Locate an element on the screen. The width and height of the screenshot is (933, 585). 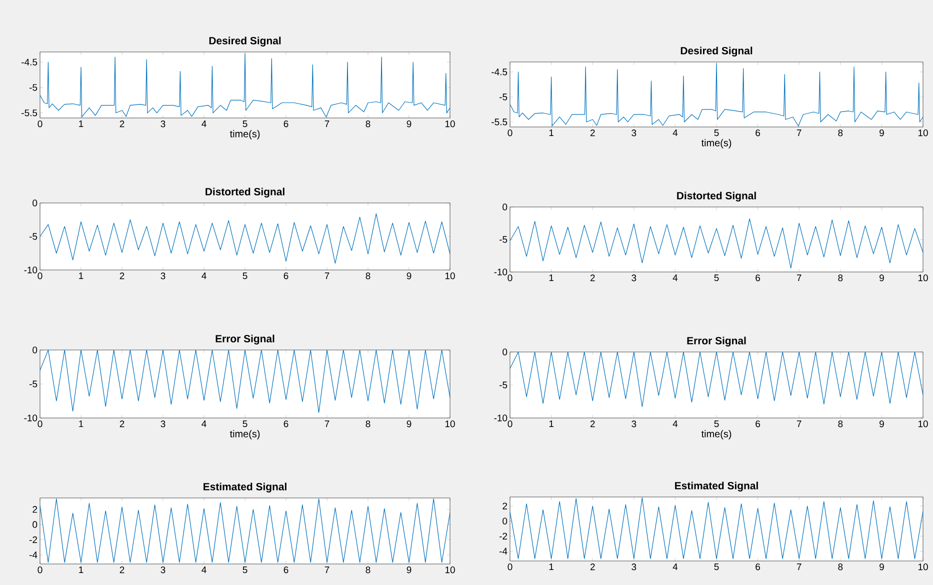
y-tick-label: -4.5 is located at coordinates (500, 72).